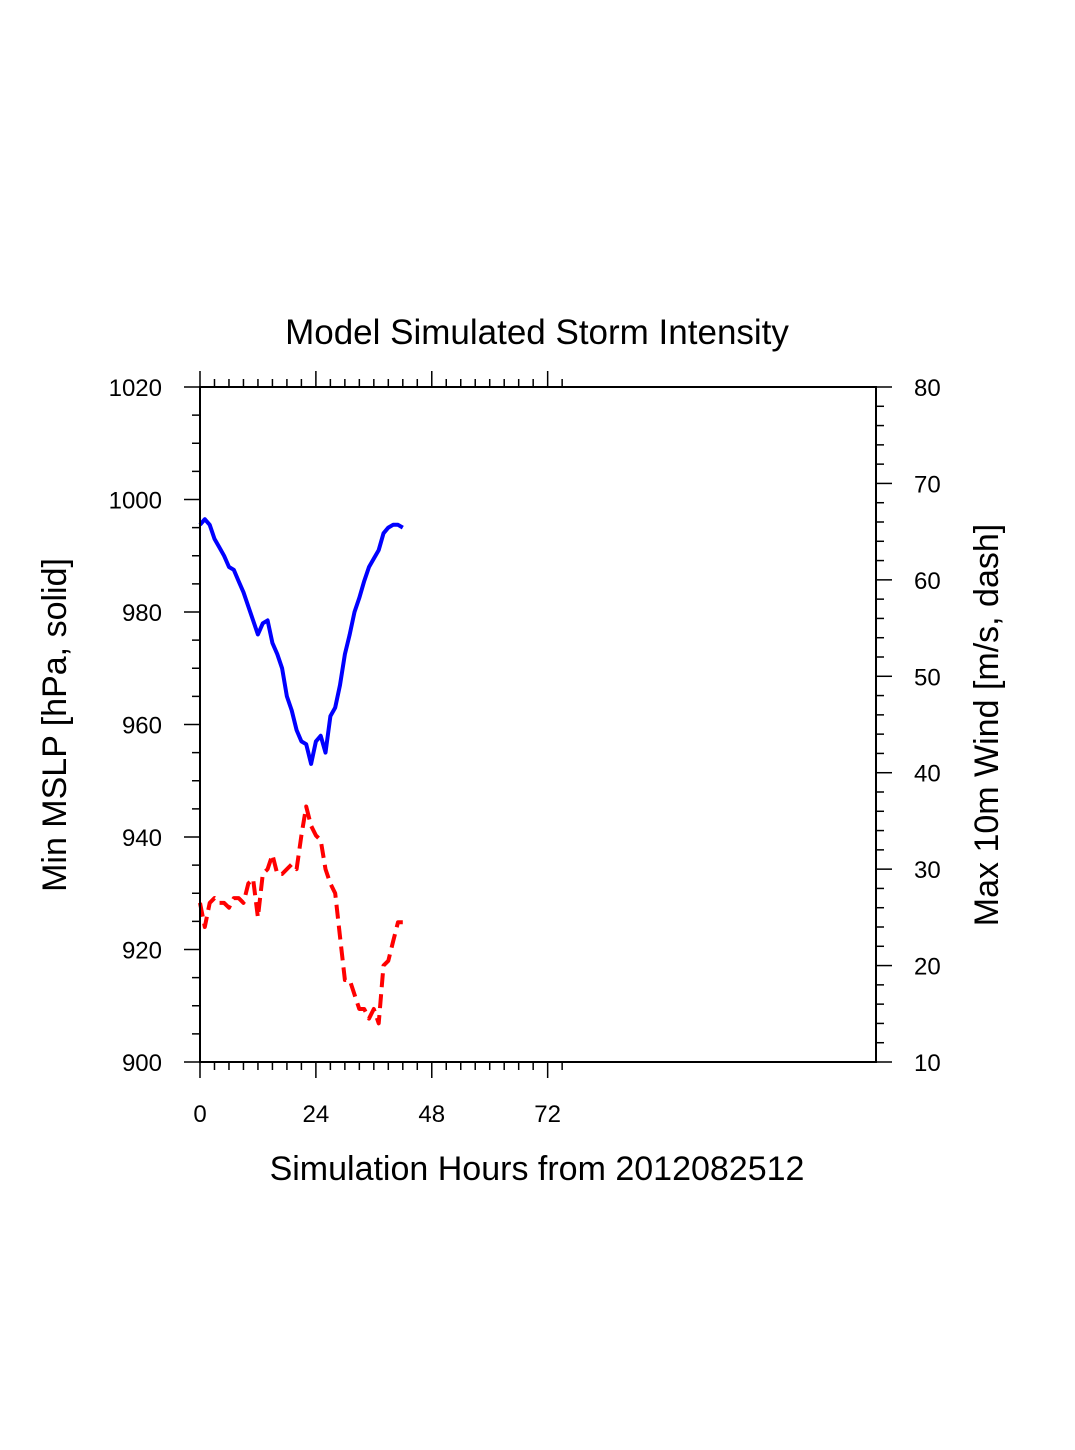 This screenshot has height=1450, width=1075. I want to click on y-left-tick-label: 960, so click(142, 726).